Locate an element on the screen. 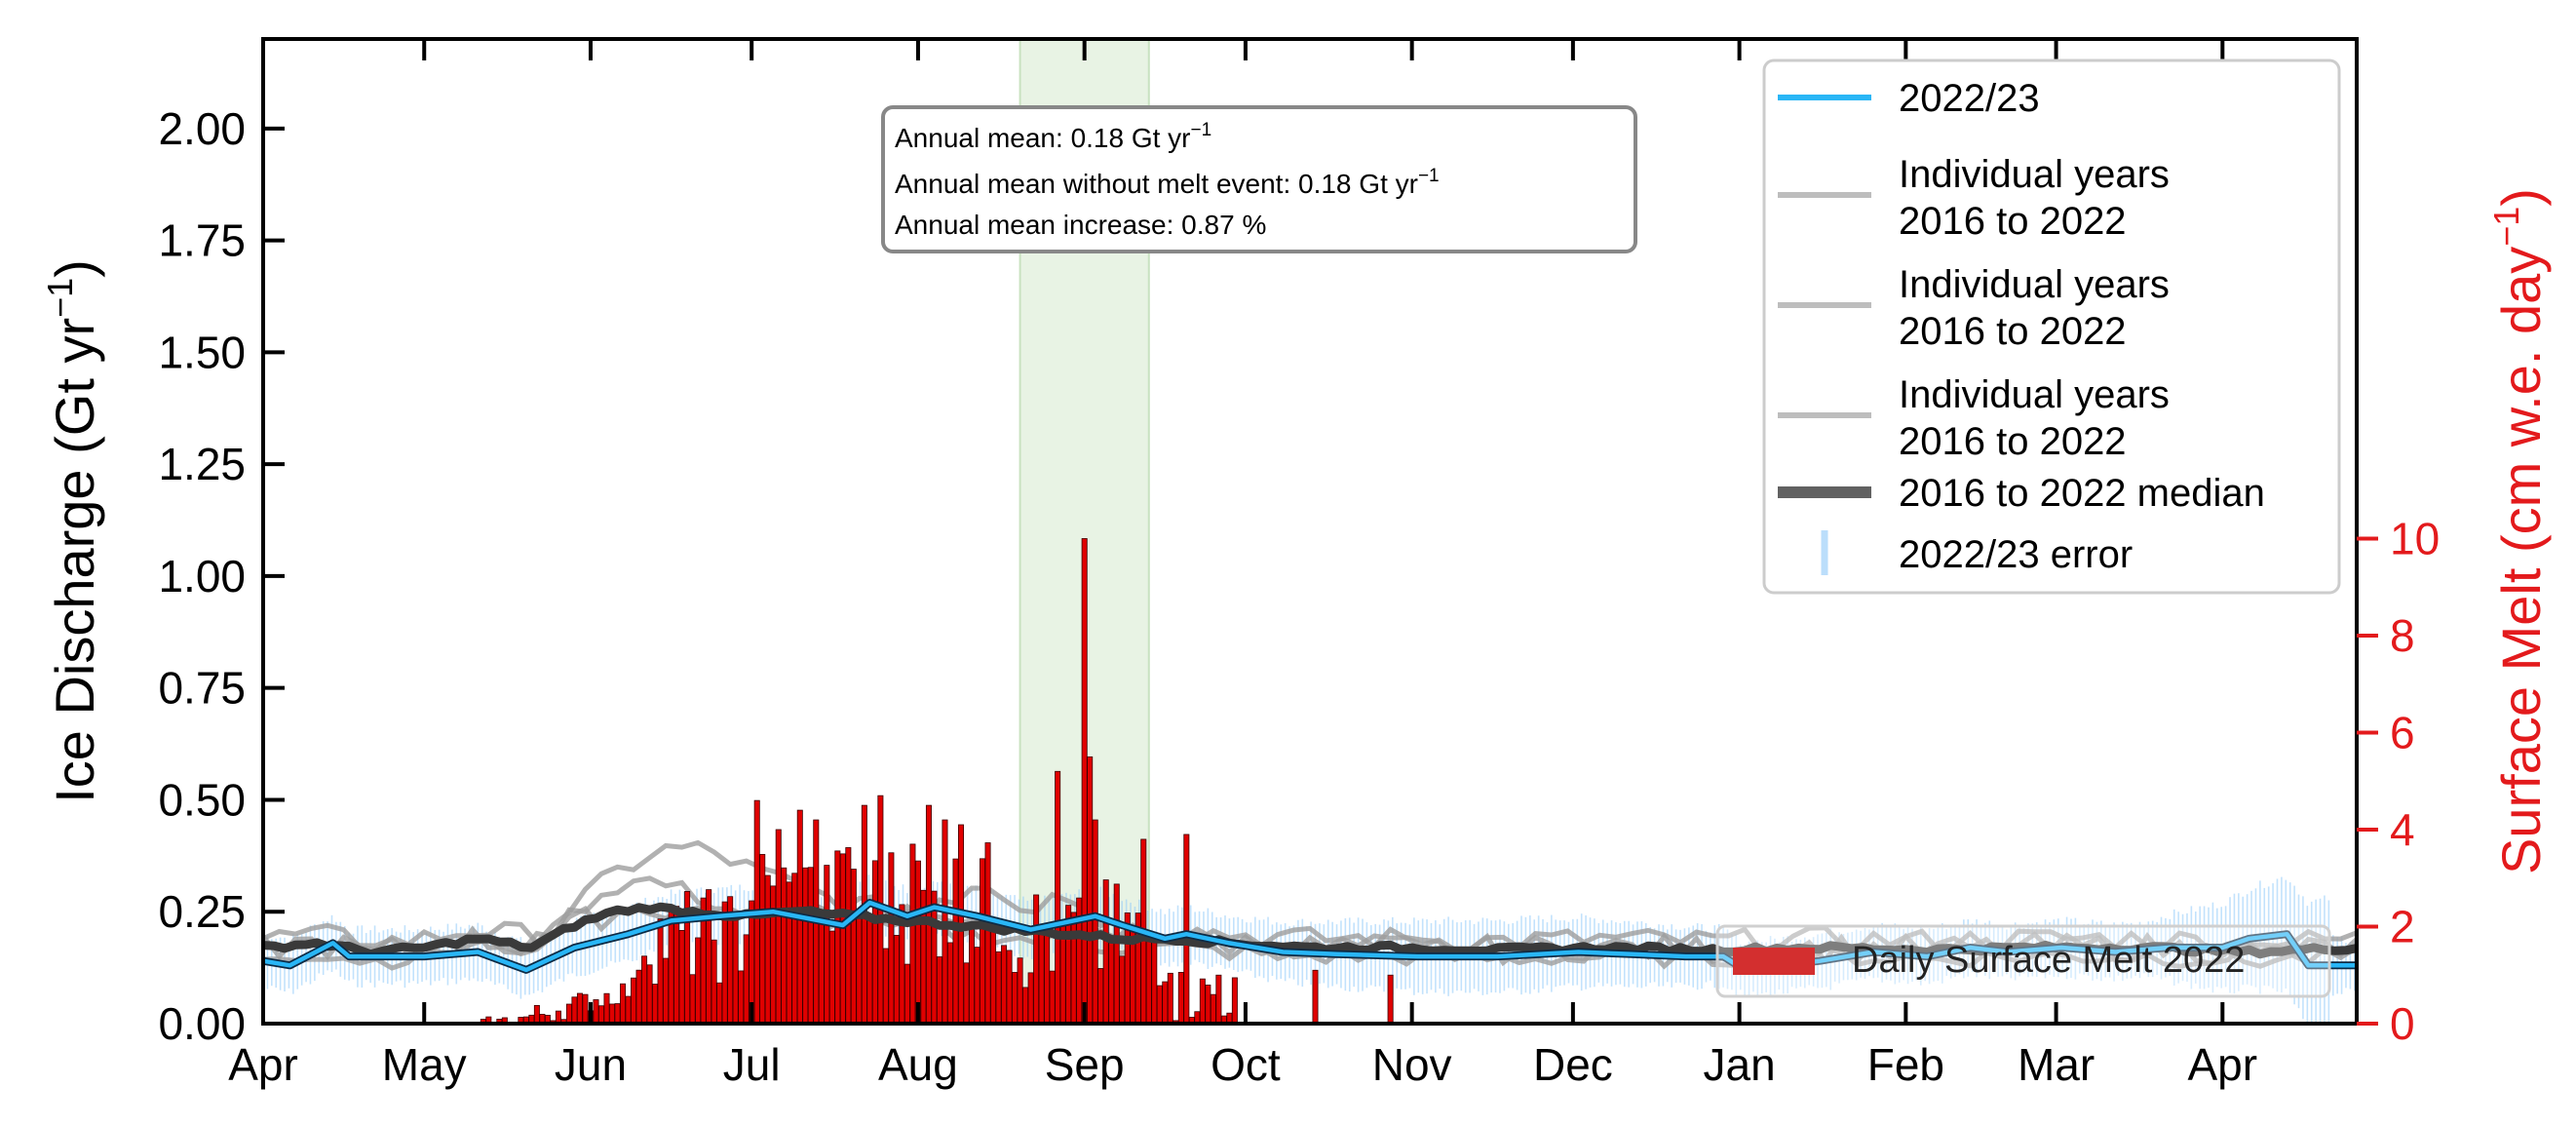 The height and width of the screenshot is (1125, 2576). right-tick-label: 6 is located at coordinates (2402, 732).